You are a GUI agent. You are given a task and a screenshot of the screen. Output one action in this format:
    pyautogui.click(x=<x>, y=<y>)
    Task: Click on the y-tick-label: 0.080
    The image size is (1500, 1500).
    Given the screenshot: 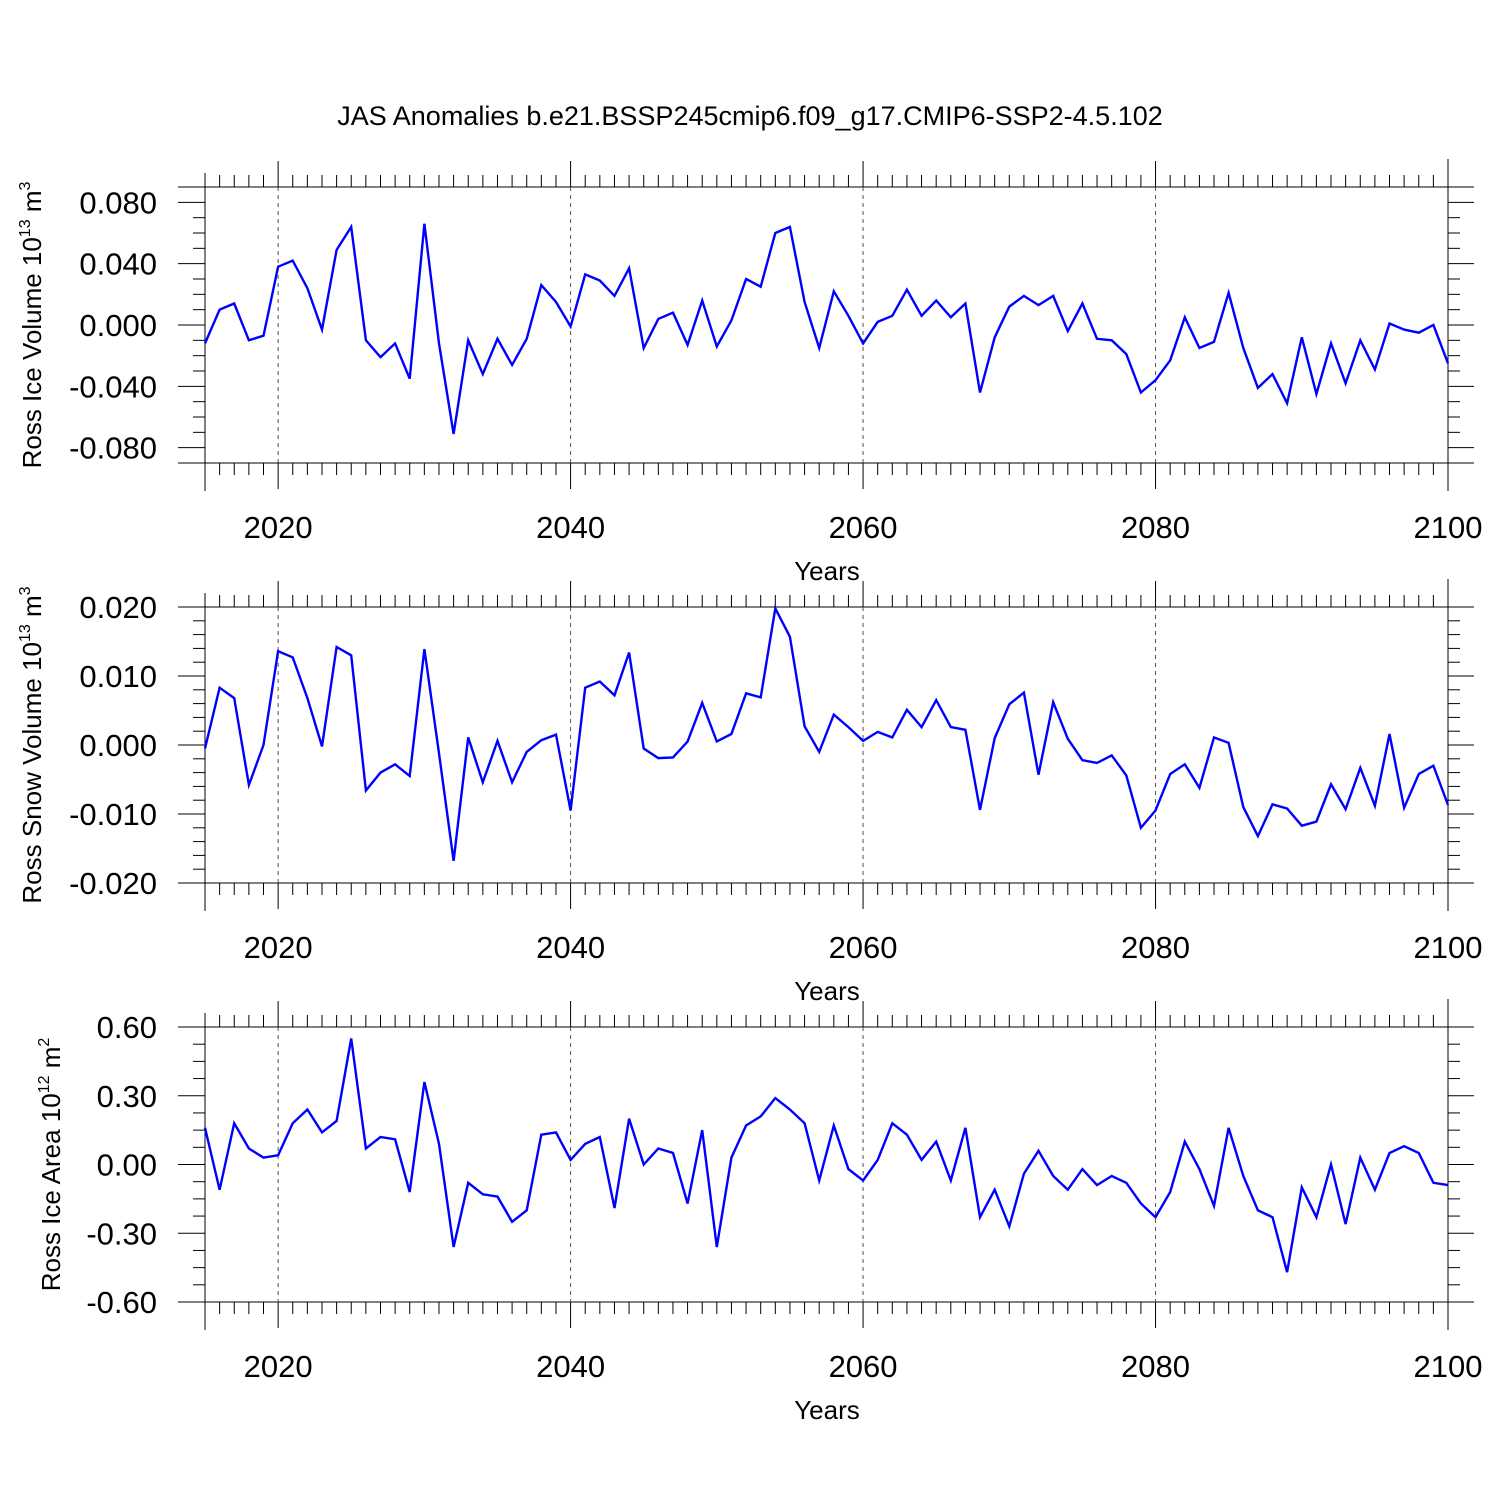 What is the action you would take?
    pyautogui.click(x=118, y=202)
    